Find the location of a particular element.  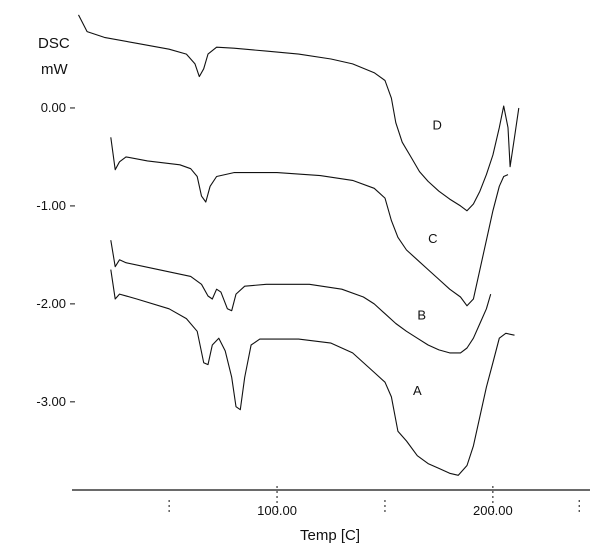

y-tick-label: -1.00 is located at coordinates (51, 205).